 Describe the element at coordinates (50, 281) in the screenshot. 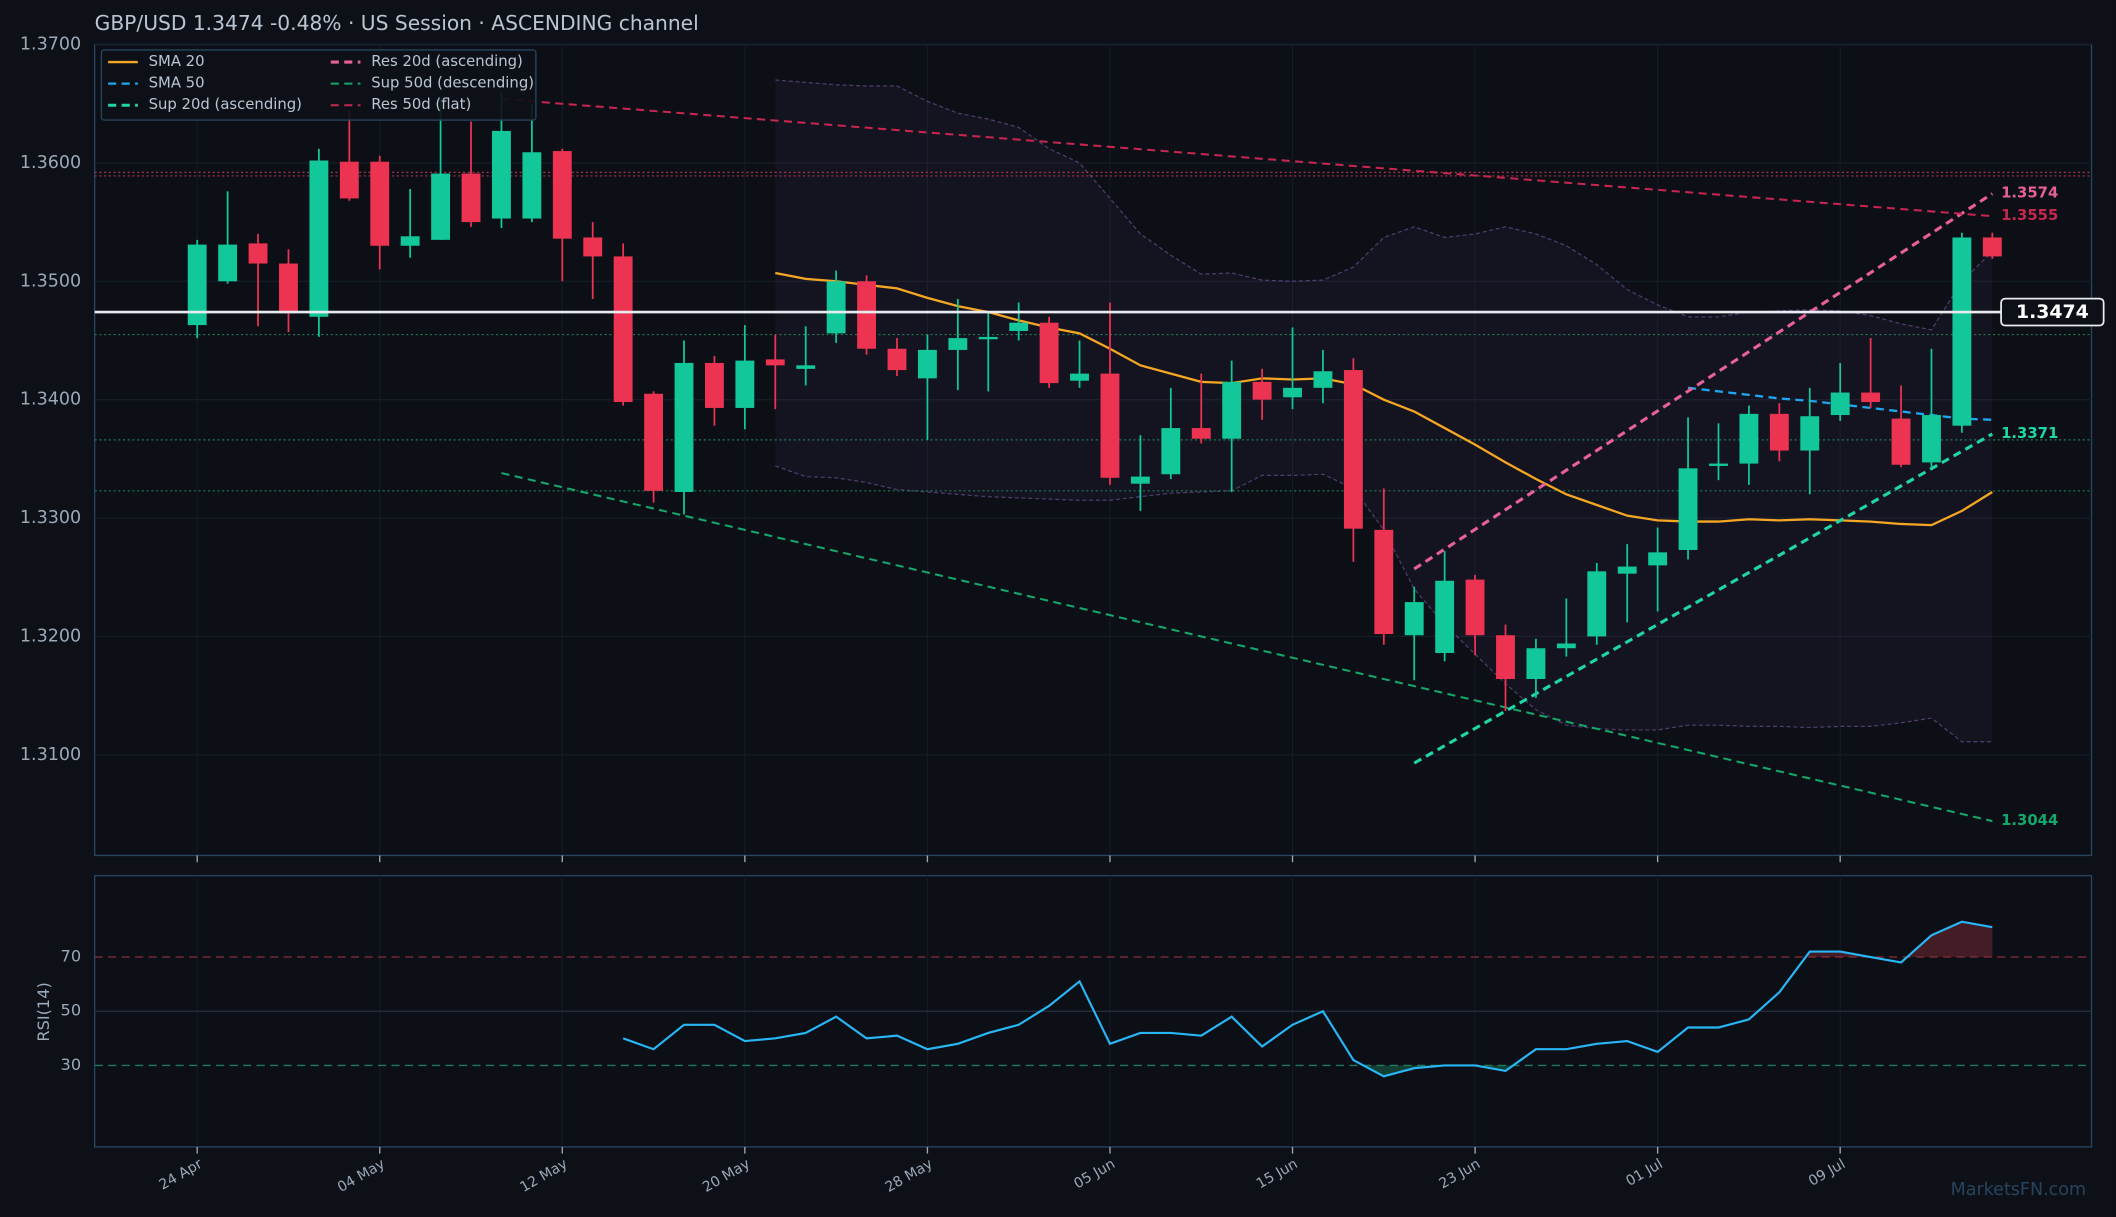

I see `y-tick-label: 1.3500` at that location.